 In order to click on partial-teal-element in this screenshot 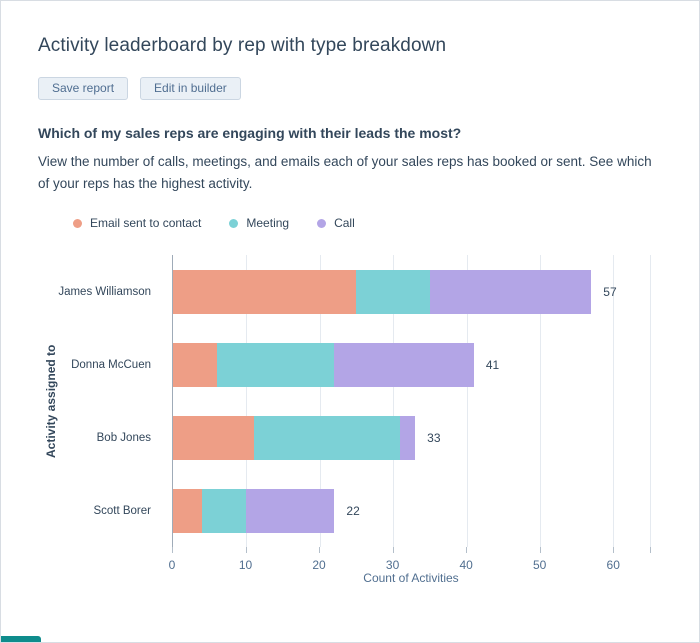, I will do `click(21, 639)`.